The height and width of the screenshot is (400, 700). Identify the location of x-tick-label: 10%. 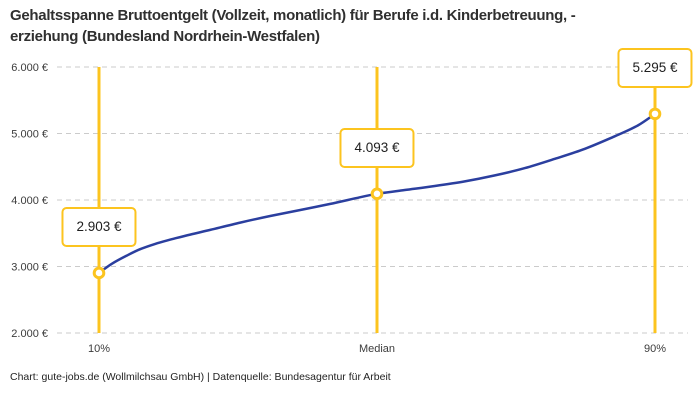
(99, 349).